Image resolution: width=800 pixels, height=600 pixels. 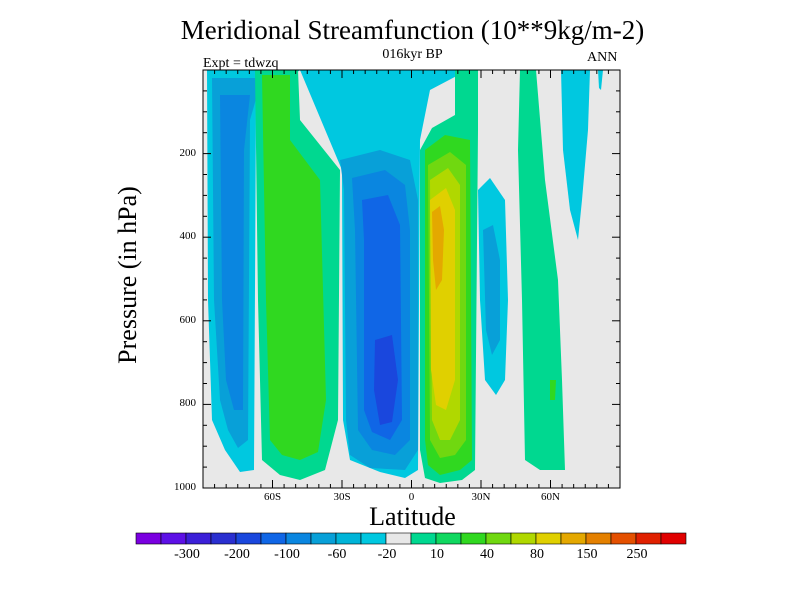 What do you see at coordinates (412, 516) in the screenshot?
I see `x-axis-label: Latitude` at bounding box center [412, 516].